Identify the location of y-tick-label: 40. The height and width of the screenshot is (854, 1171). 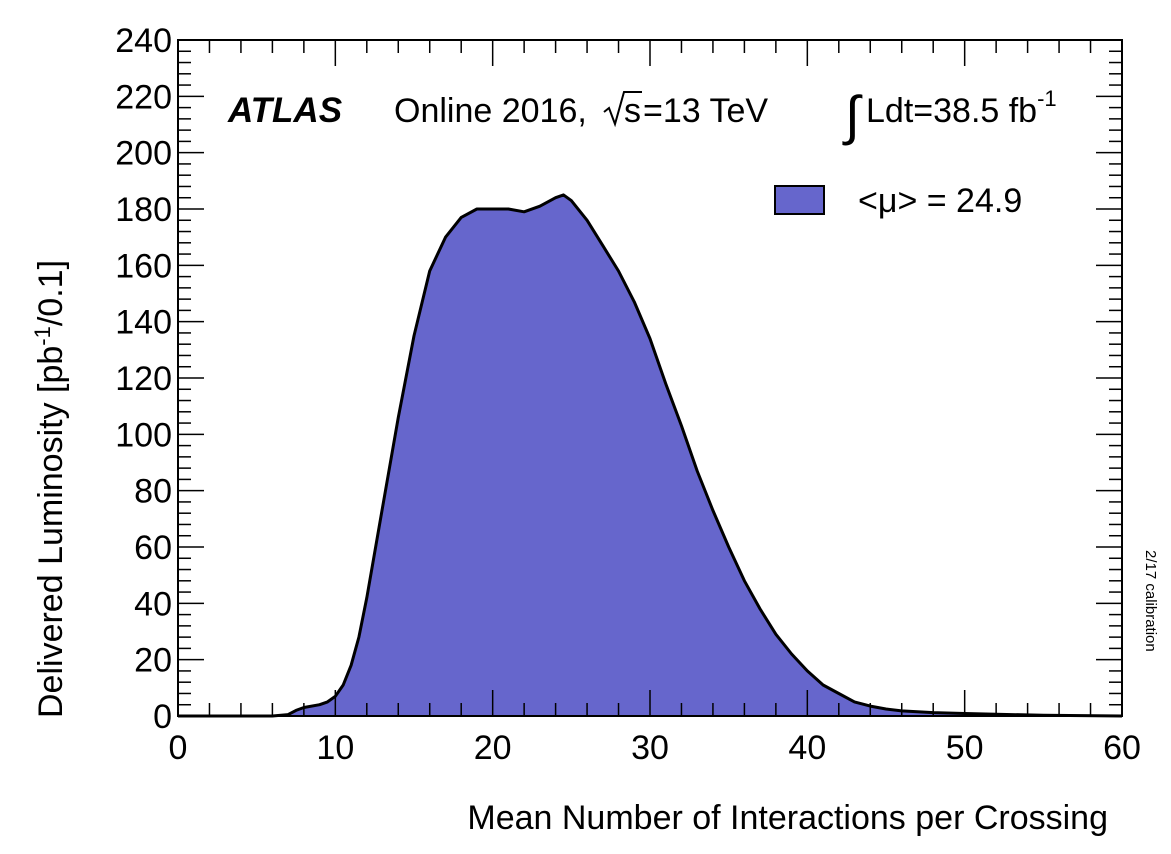
(153, 604).